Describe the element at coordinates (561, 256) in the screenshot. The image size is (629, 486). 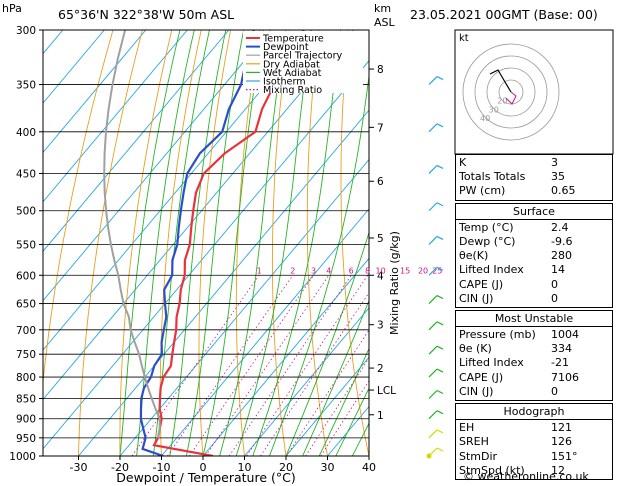
I see `index-value: 280` at that location.